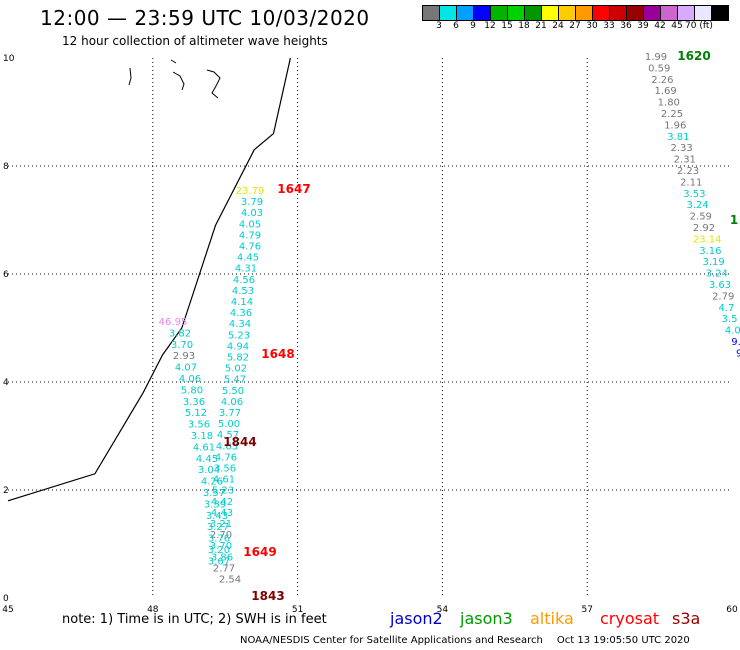 The height and width of the screenshot is (650, 740). Describe the element at coordinates (713, 262) in the screenshot. I see `wave-height-label: 3.19` at that location.